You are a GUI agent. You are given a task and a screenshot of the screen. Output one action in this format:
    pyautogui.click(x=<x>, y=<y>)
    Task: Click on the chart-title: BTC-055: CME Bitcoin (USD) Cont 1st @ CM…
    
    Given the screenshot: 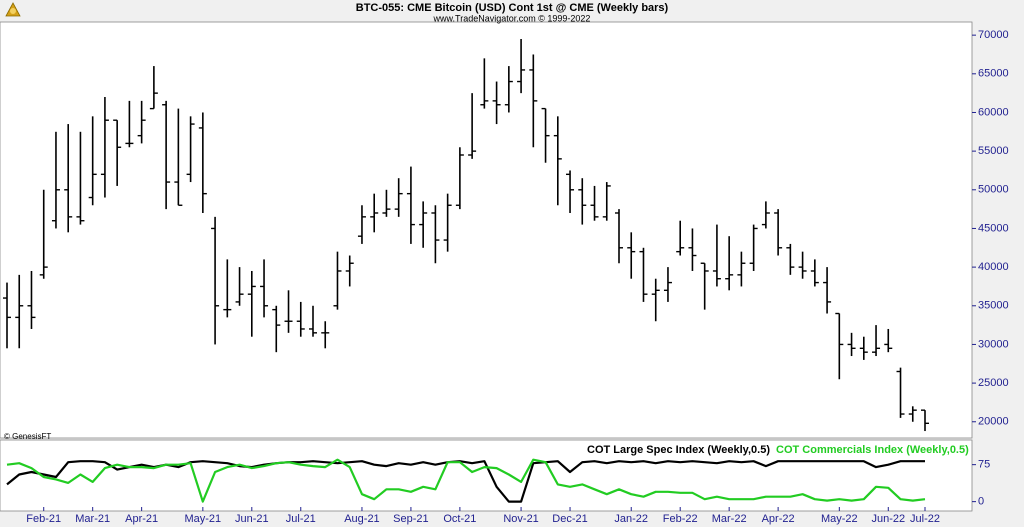 What is the action you would take?
    pyautogui.click(x=512, y=8)
    